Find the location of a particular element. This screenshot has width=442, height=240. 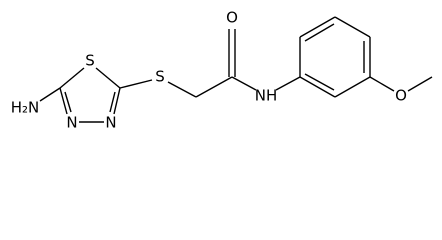

atom-label: NH is located at coordinates (266, 96).